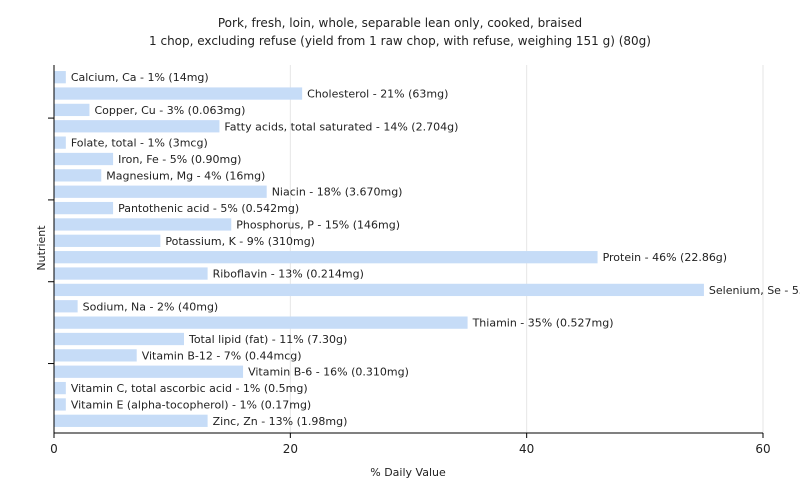  I want to click on bar-label: Iron, Fe - 5% (0.90mg), so click(179, 159).